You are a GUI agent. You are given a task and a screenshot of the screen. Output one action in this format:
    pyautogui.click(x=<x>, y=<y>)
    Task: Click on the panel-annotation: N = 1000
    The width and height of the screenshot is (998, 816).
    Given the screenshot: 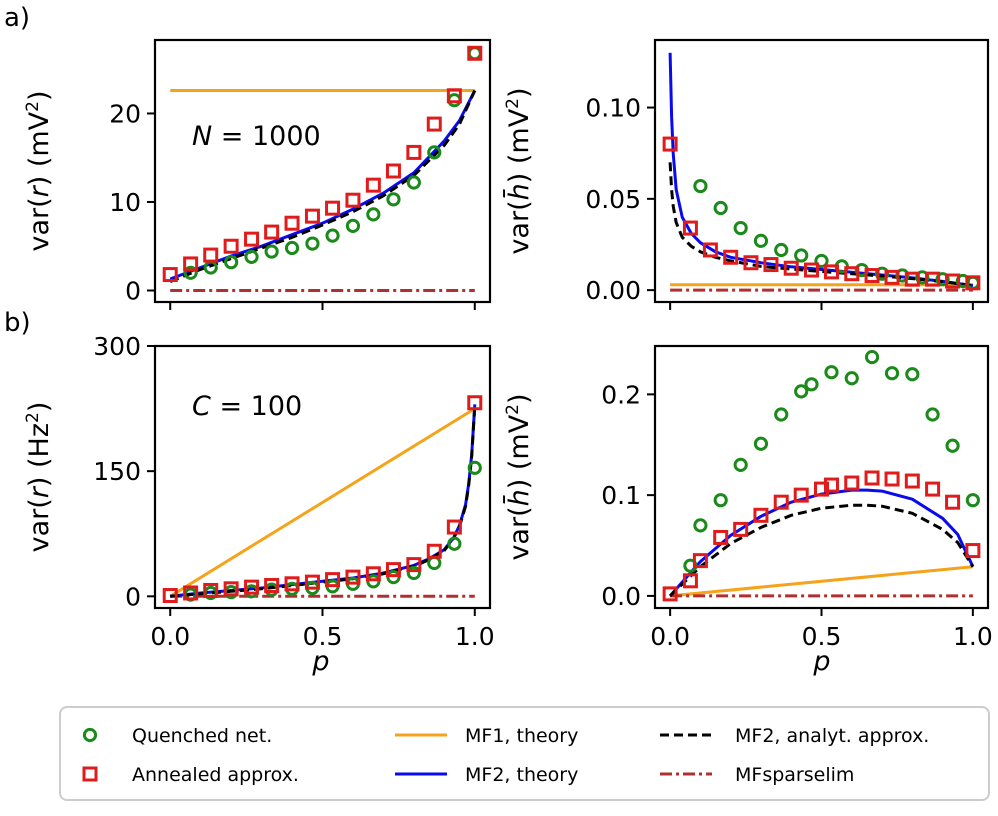 What is the action you would take?
    pyautogui.click(x=256, y=136)
    